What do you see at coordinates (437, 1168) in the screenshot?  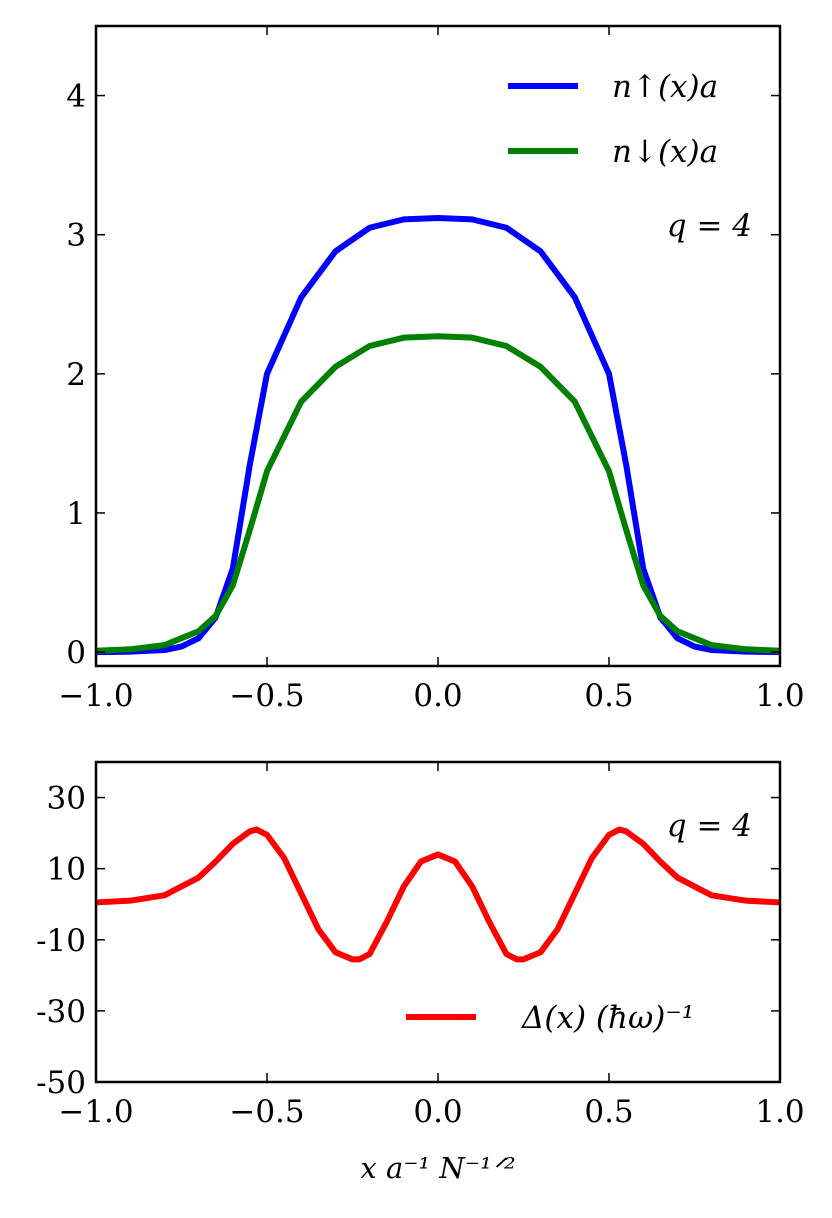 I see `x-axis-label: x a⁻¹ N⁻¹ᐟ²` at bounding box center [437, 1168].